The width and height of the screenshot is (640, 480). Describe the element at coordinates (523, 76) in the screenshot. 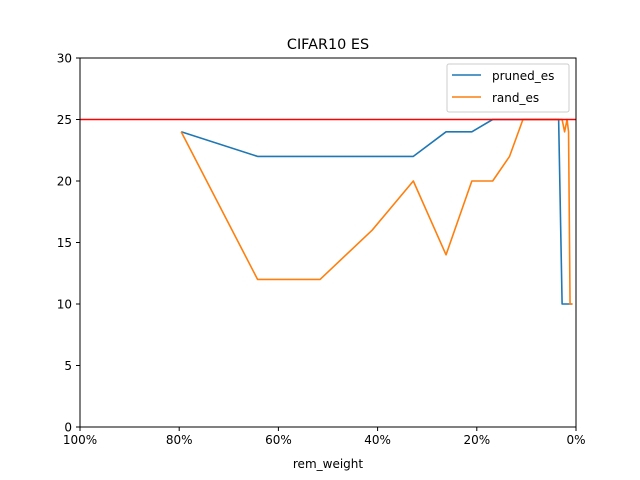

I see `legend-label-pruned-es: pruned_es` at that location.